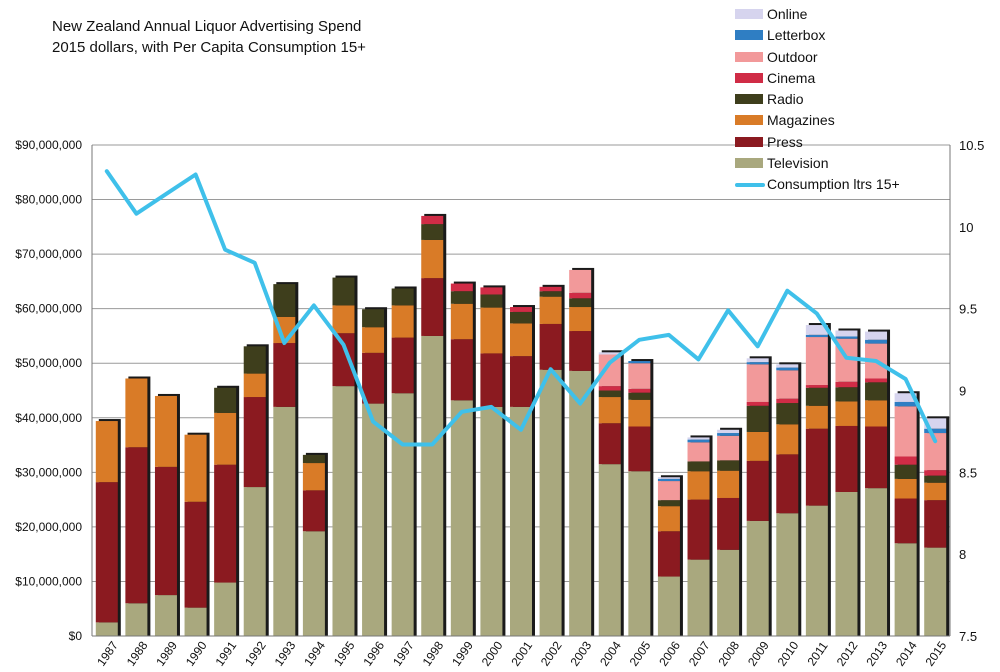 Image resolution: width=1000 pixels, height=672 pixels. Describe the element at coordinates (785, 99) in the screenshot. I see `legend-label: Radio` at that location.